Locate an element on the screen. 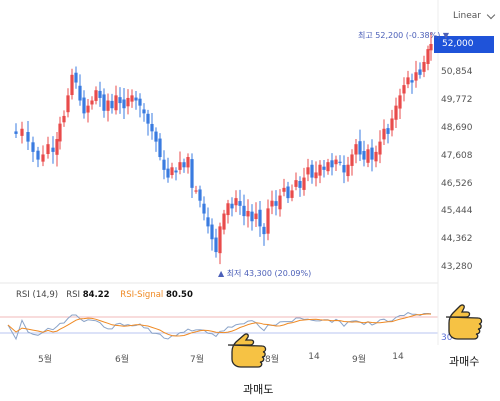 This screenshot has height=401, width=500. overbought-callout: 과매수 is located at coordinates (464, 361).